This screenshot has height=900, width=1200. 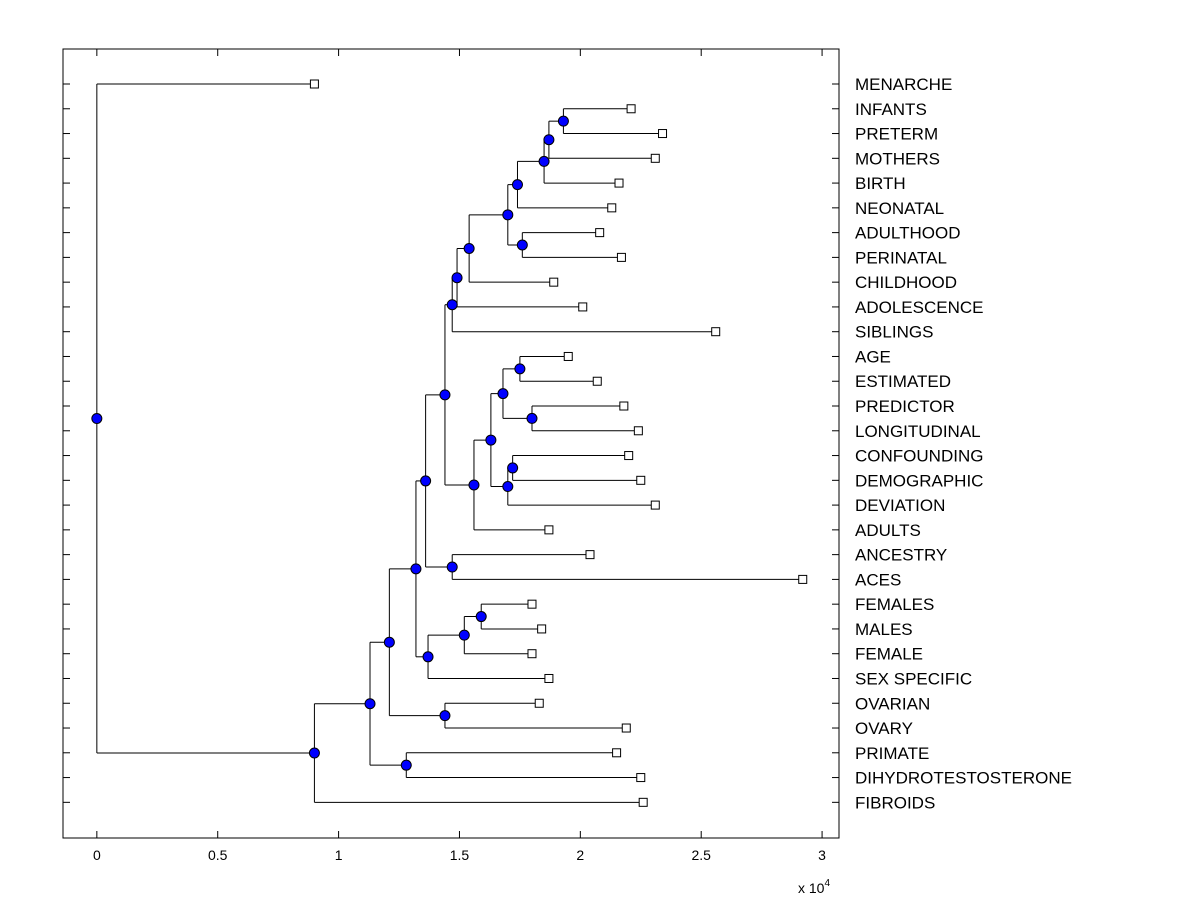 What do you see at coordinates (580, 855) in the screenshot?
I see `x-tick-label: 2` at bounding box center [580, 855].